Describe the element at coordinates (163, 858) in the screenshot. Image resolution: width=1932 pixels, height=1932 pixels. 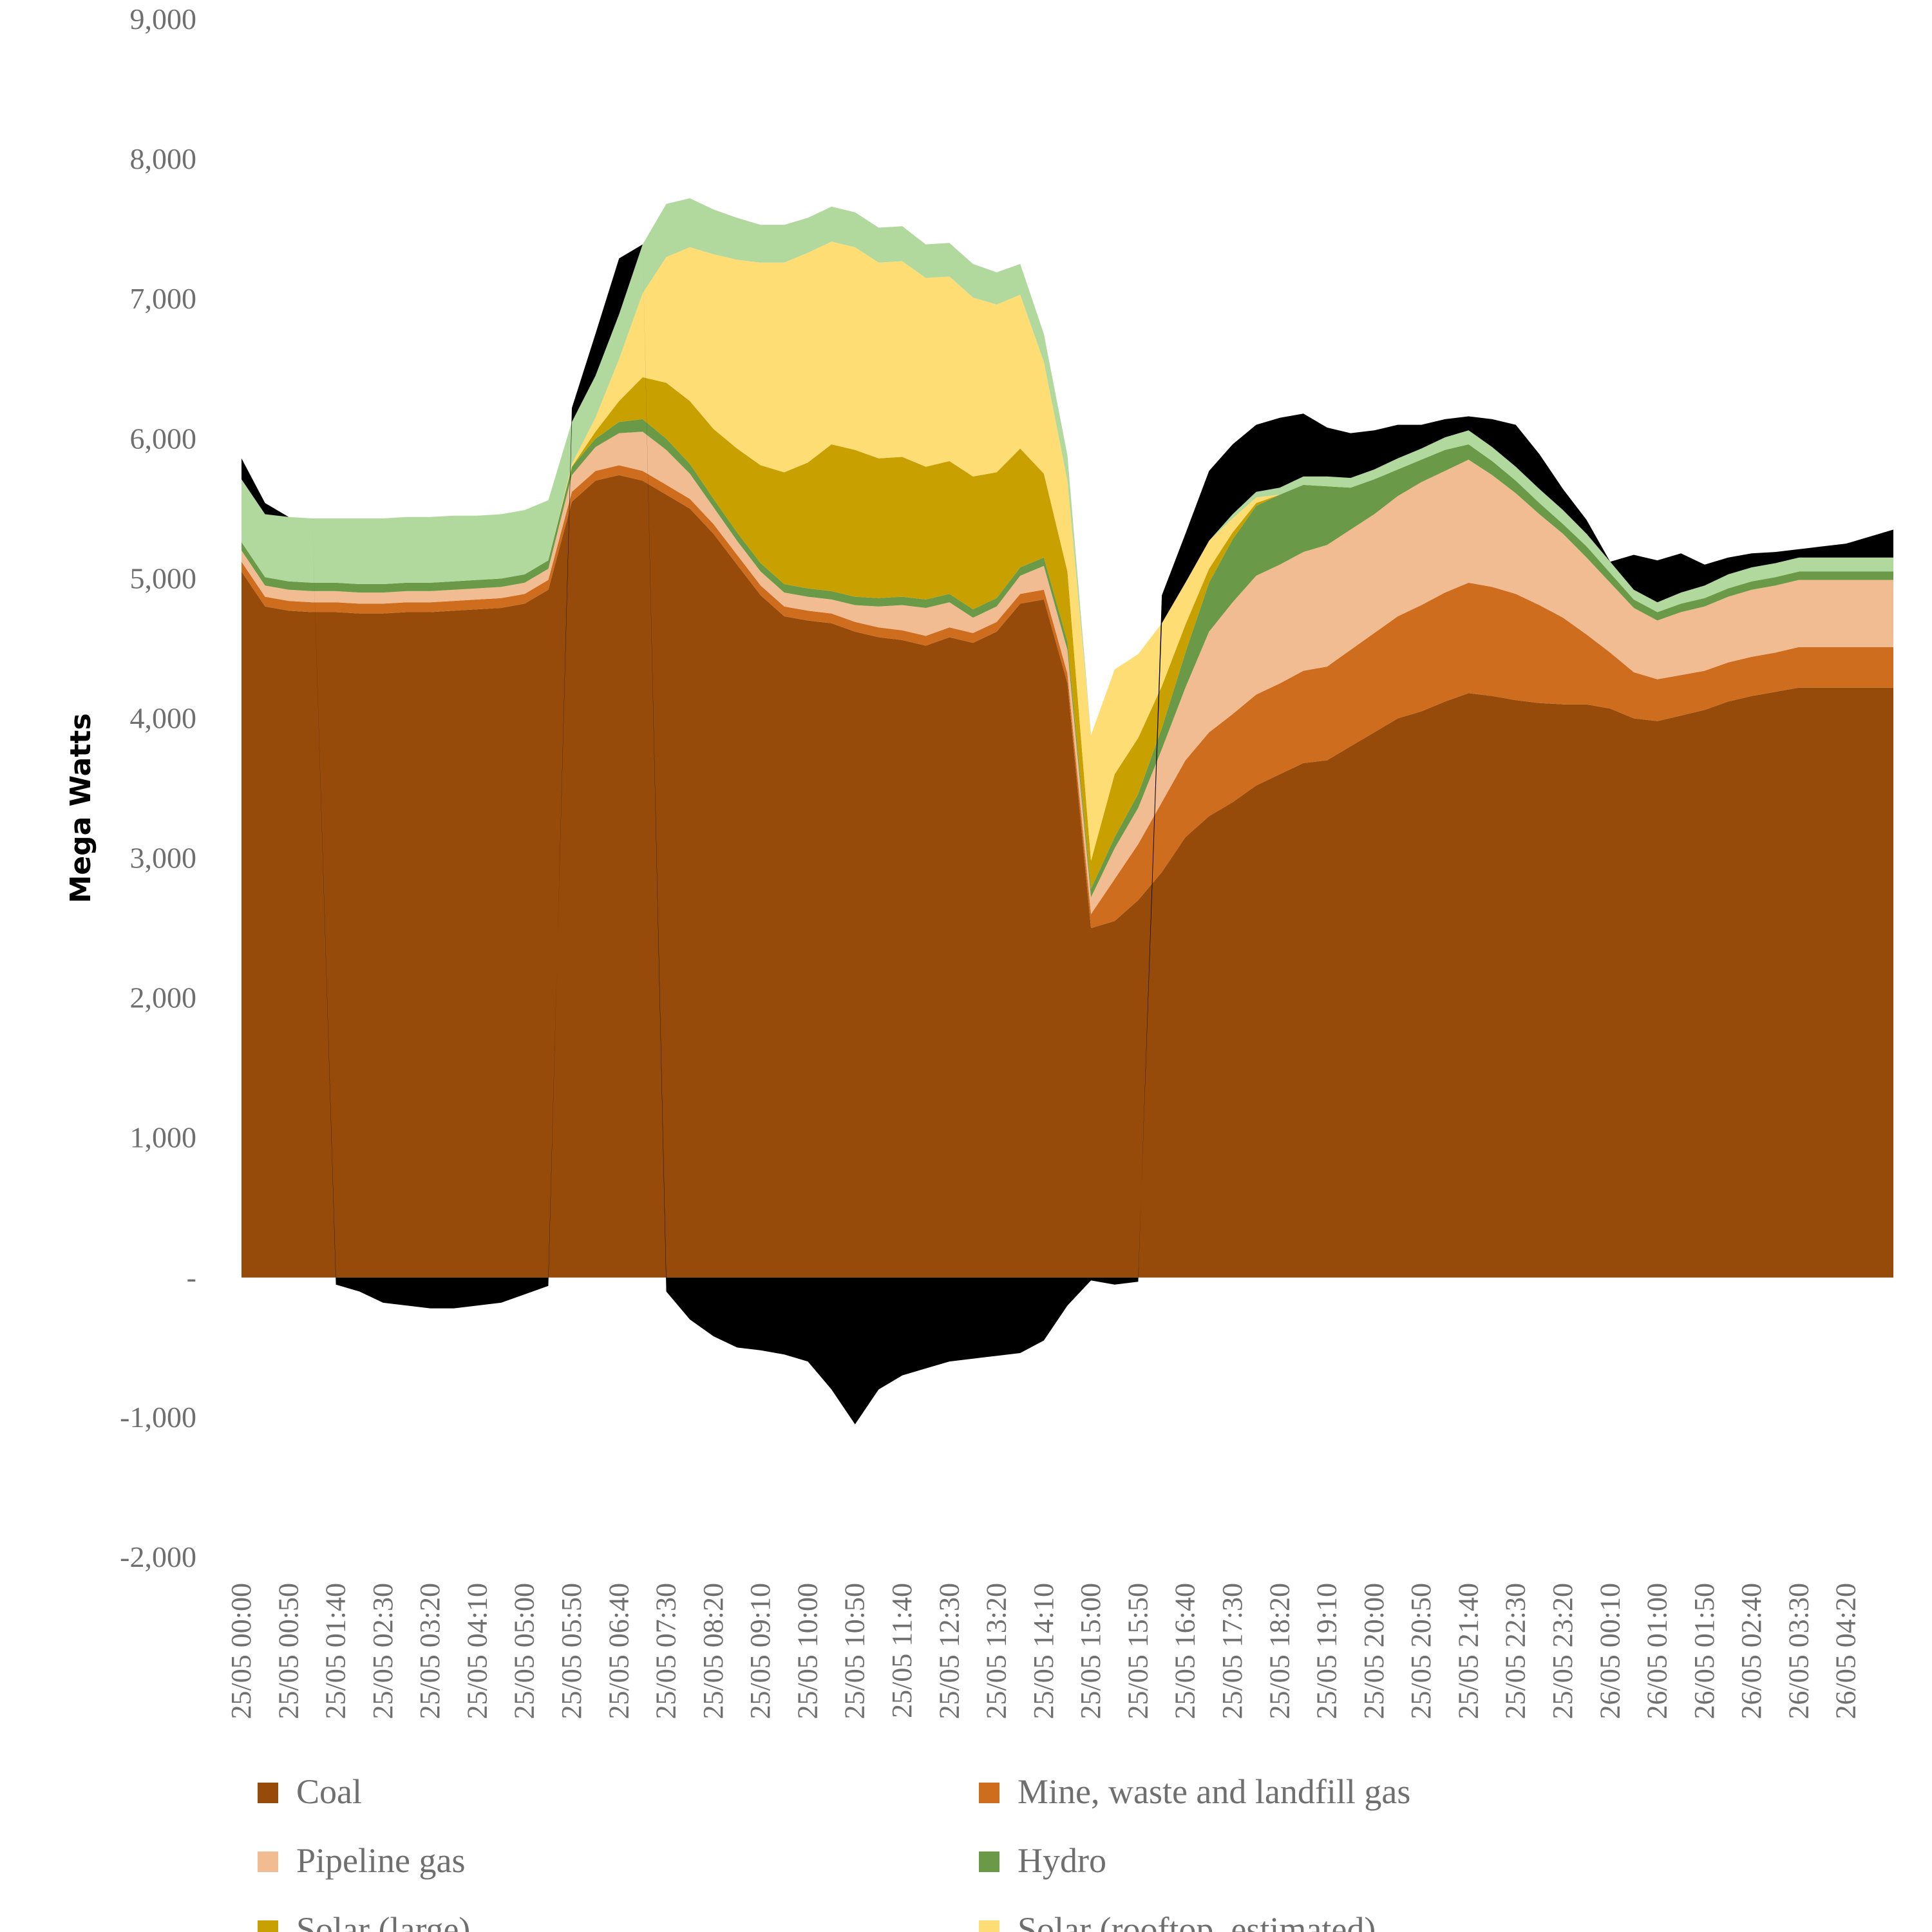
I see `y-tick-label: 3,000` at that location.